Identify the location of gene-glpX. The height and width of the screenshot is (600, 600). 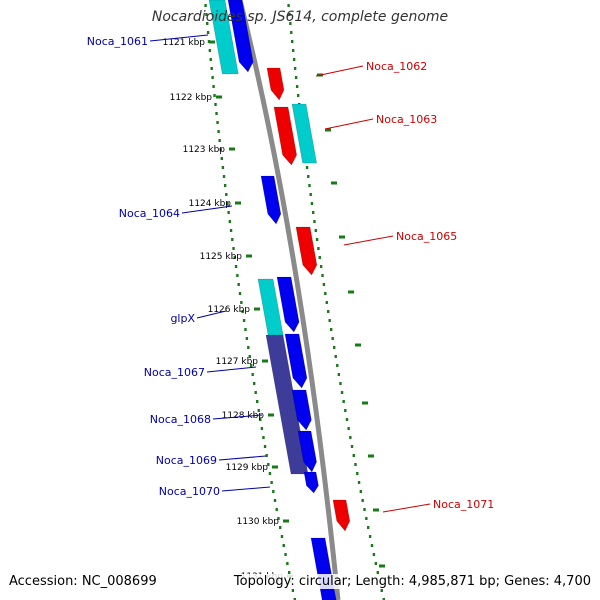
(288, 304).